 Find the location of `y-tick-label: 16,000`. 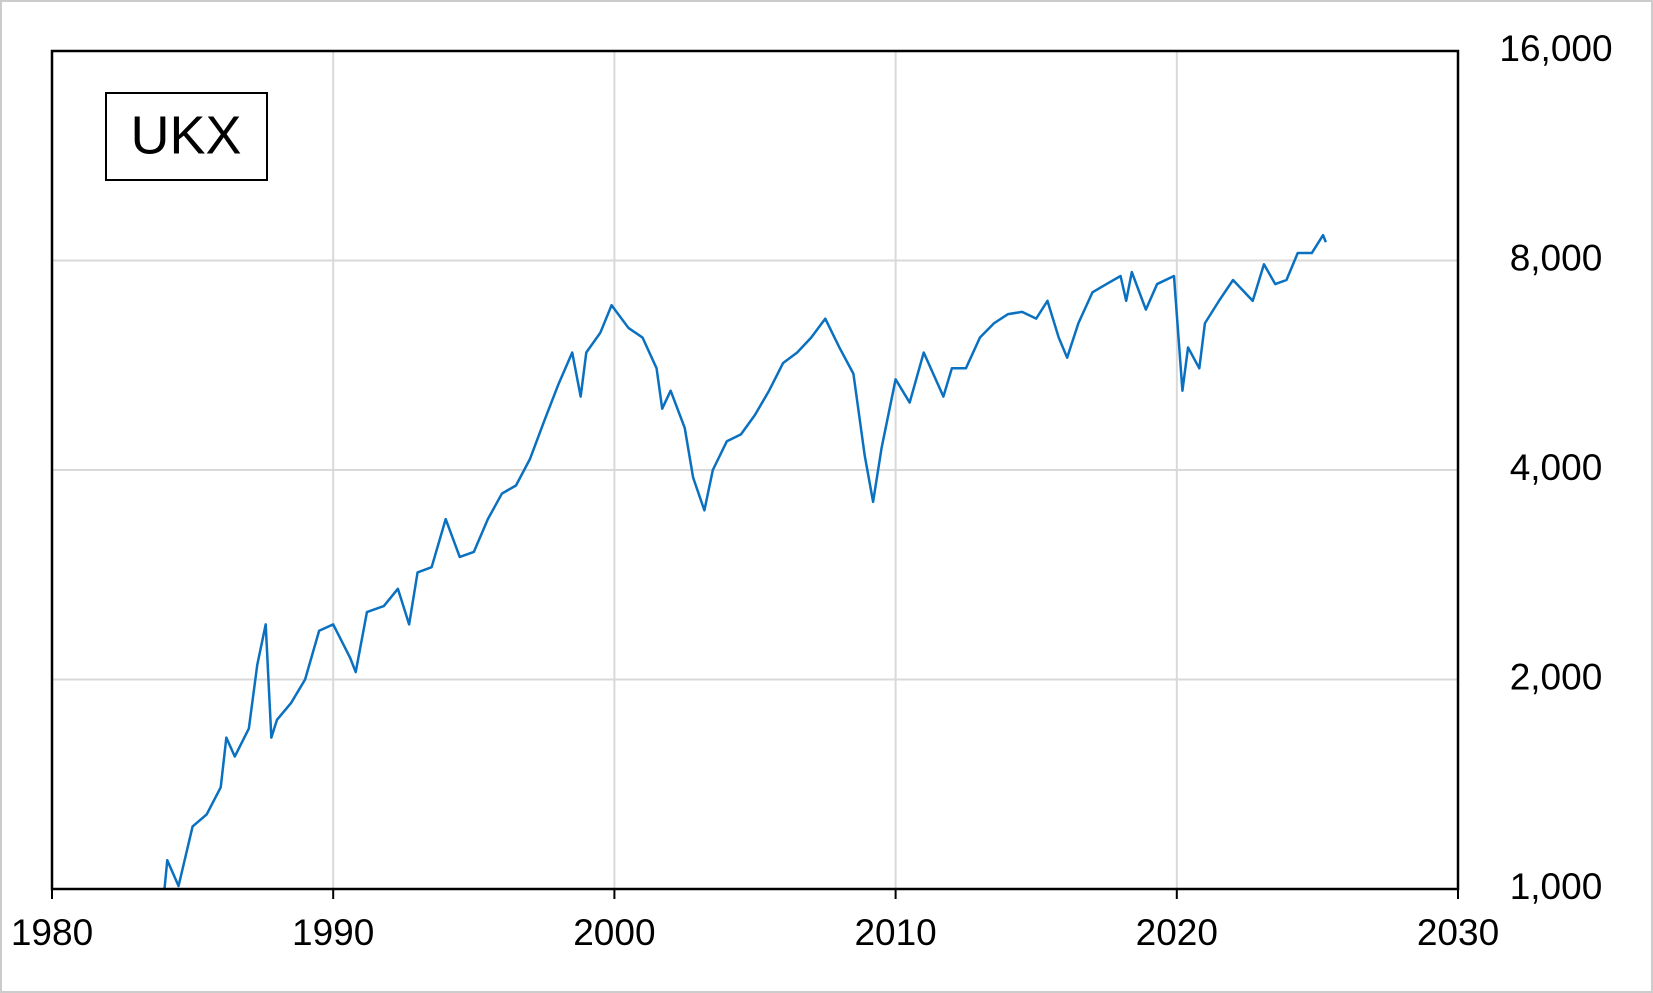

y-tick-label: 16,000 is located at coordinates (1555, 48).